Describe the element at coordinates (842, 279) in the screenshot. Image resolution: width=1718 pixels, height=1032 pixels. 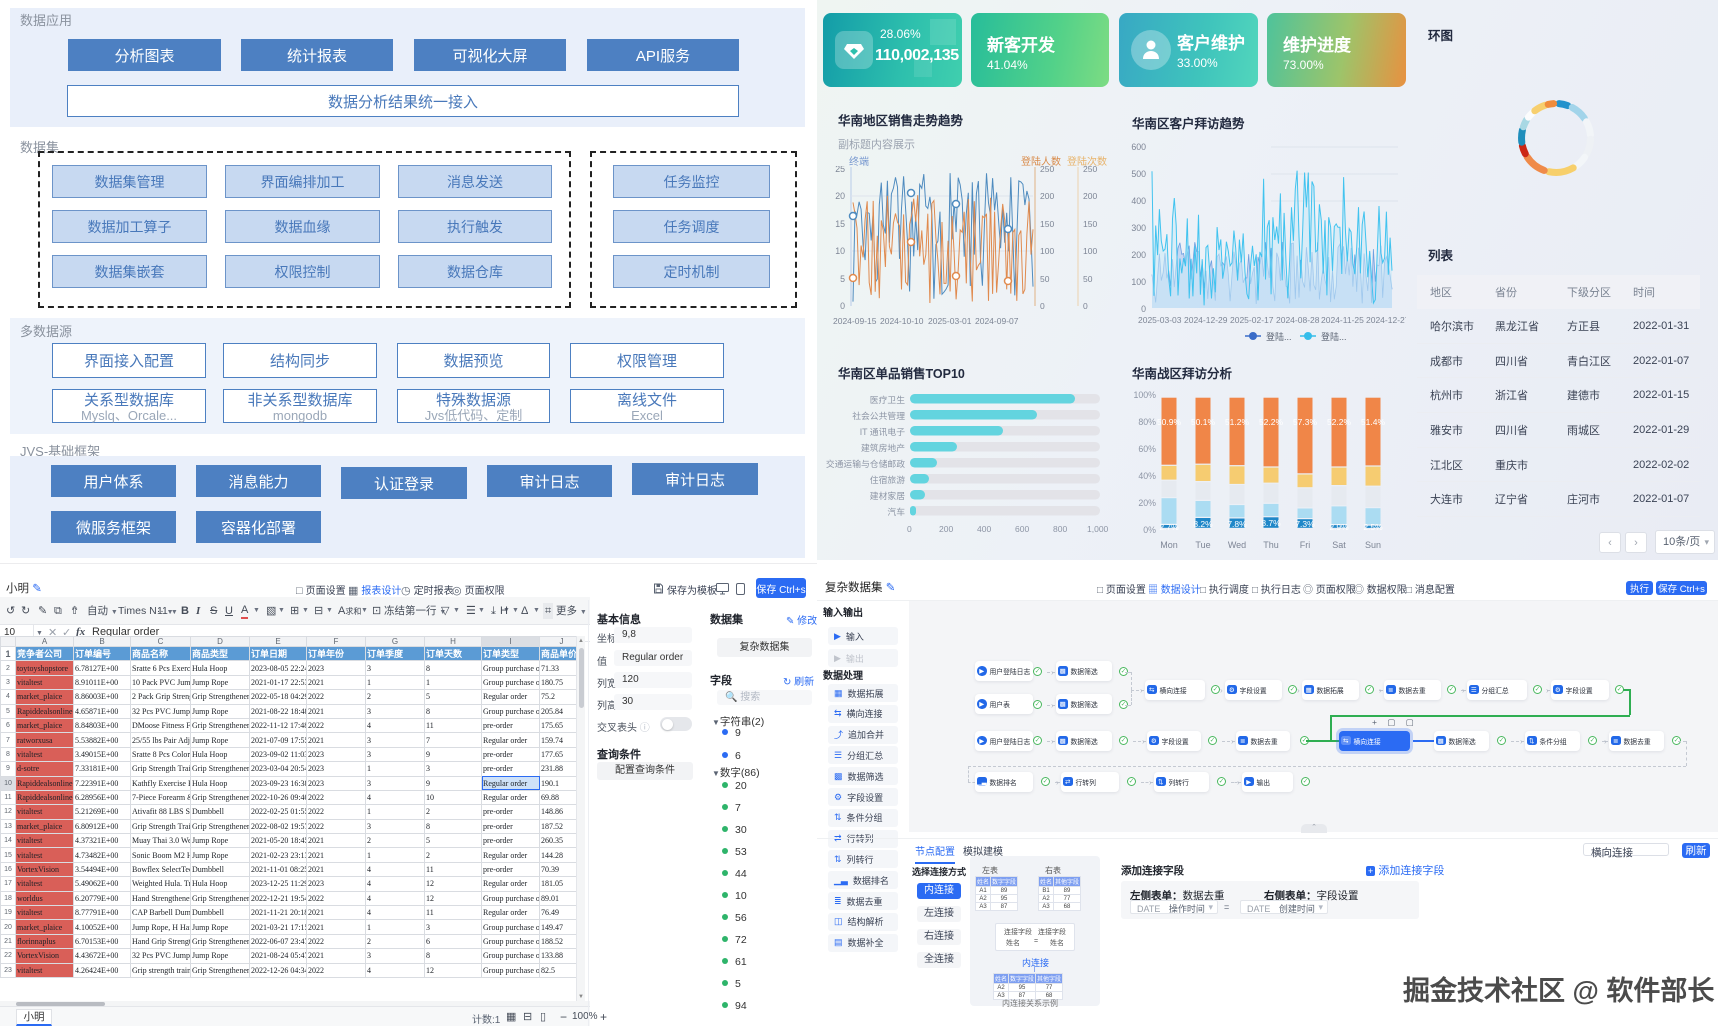
I see `svg-text: 5` at that location.